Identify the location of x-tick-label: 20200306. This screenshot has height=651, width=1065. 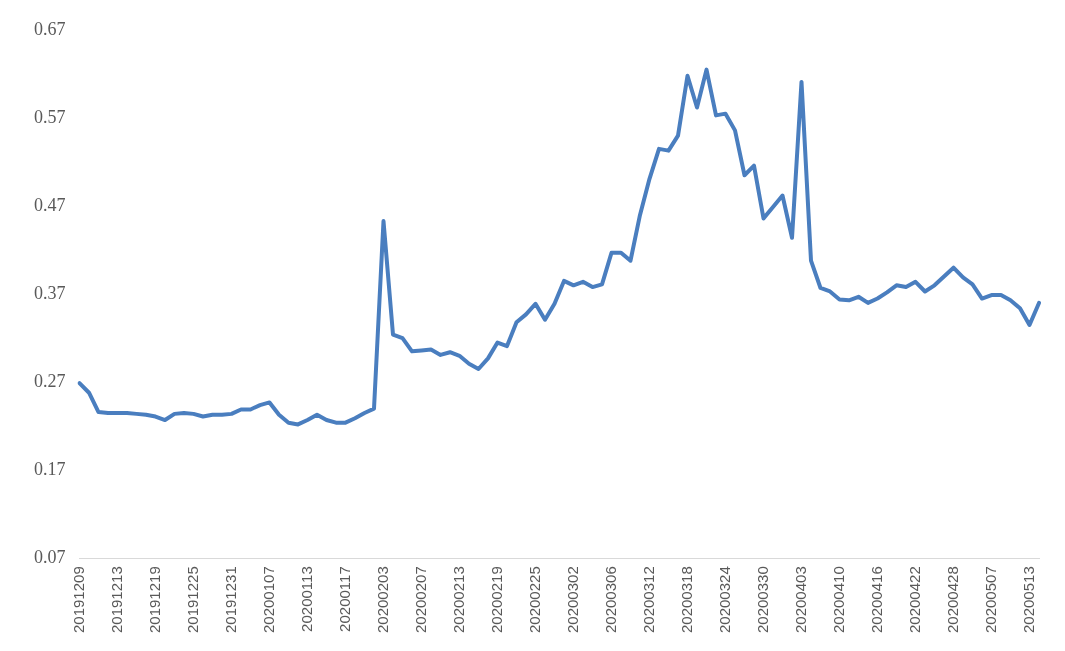
(610, 600).